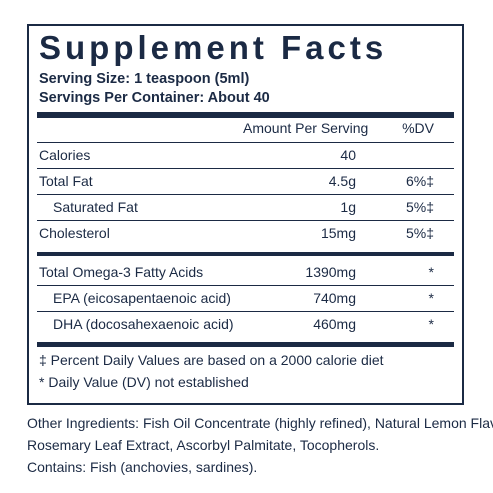 Image resolution: width=493 pixels, height=493 pixels. What do you see at coordinates (330, 272) in the screenshot?
I see `nutrient-amount: 1390mg` at bounding box center [330, 272].